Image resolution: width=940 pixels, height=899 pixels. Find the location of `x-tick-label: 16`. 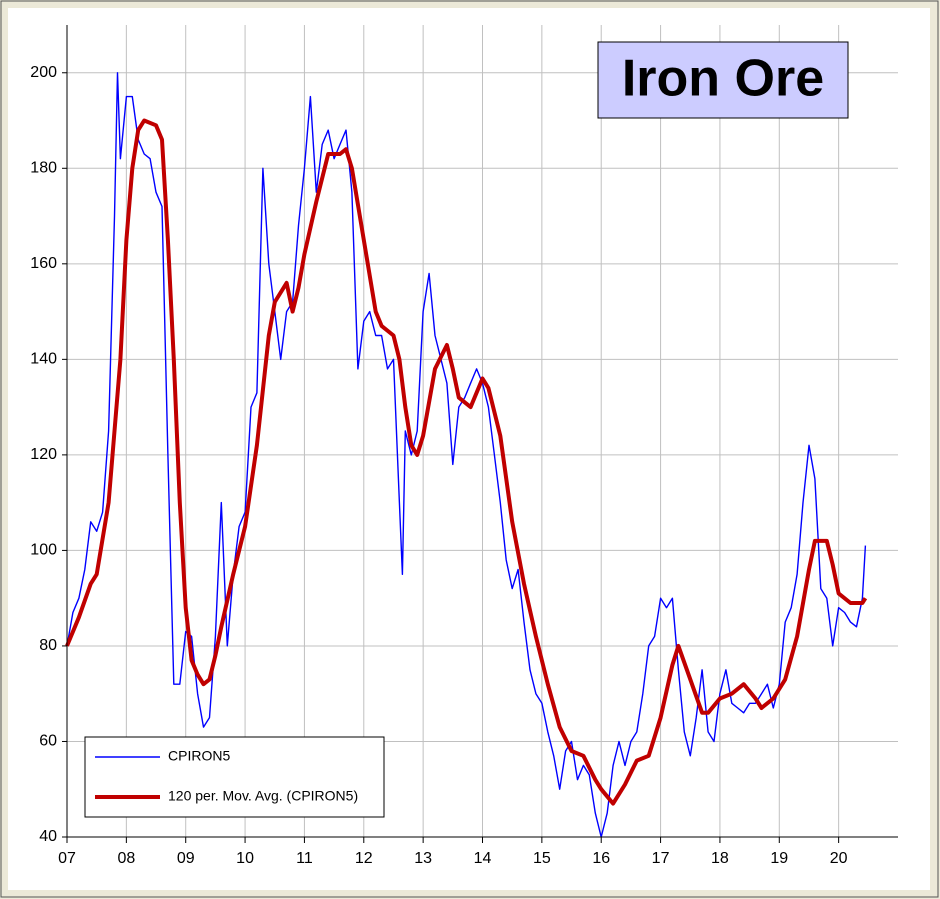

x-tick-label: 16 is located at coordinates (601, 858).